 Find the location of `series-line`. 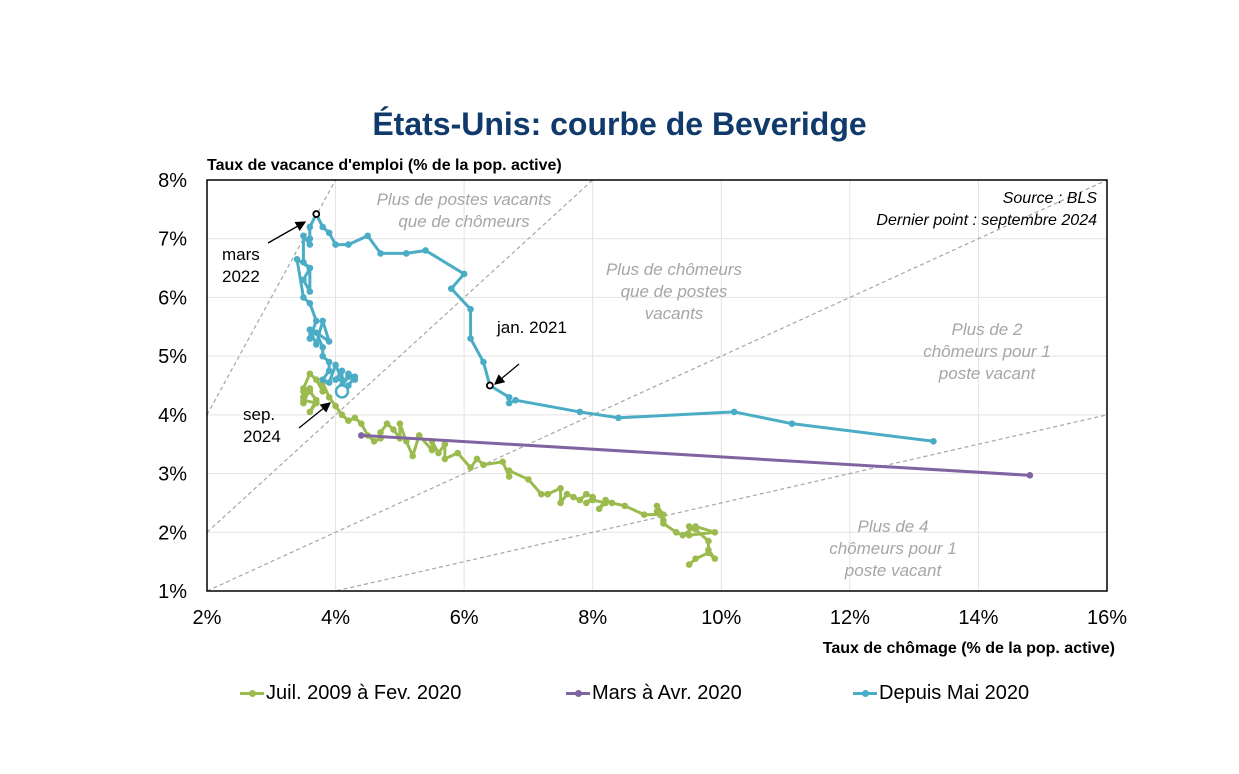

series-line is located at coordinates (695, 455).